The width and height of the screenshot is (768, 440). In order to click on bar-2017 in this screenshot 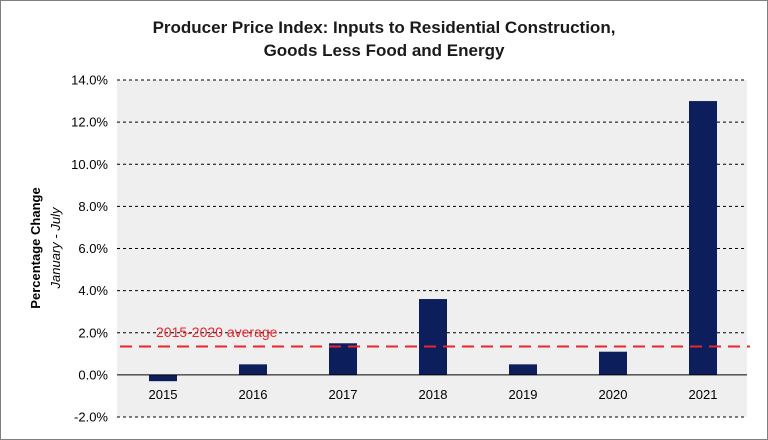, I will do `click(343, 359)`.